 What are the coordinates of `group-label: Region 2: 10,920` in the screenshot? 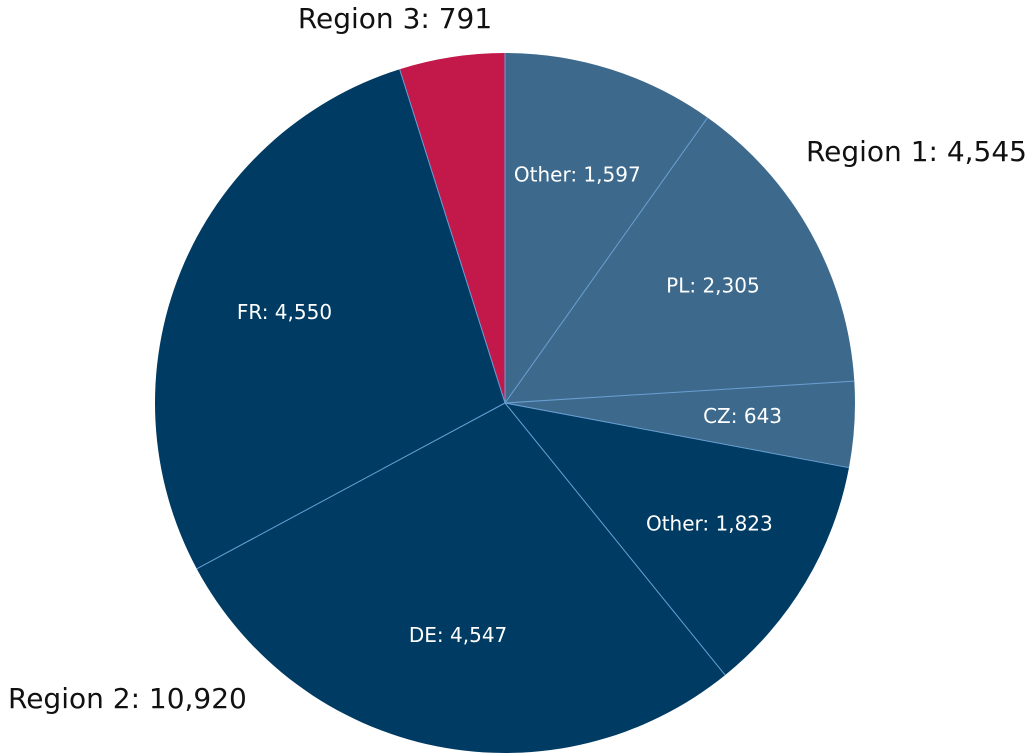 It's located at (127, 698).